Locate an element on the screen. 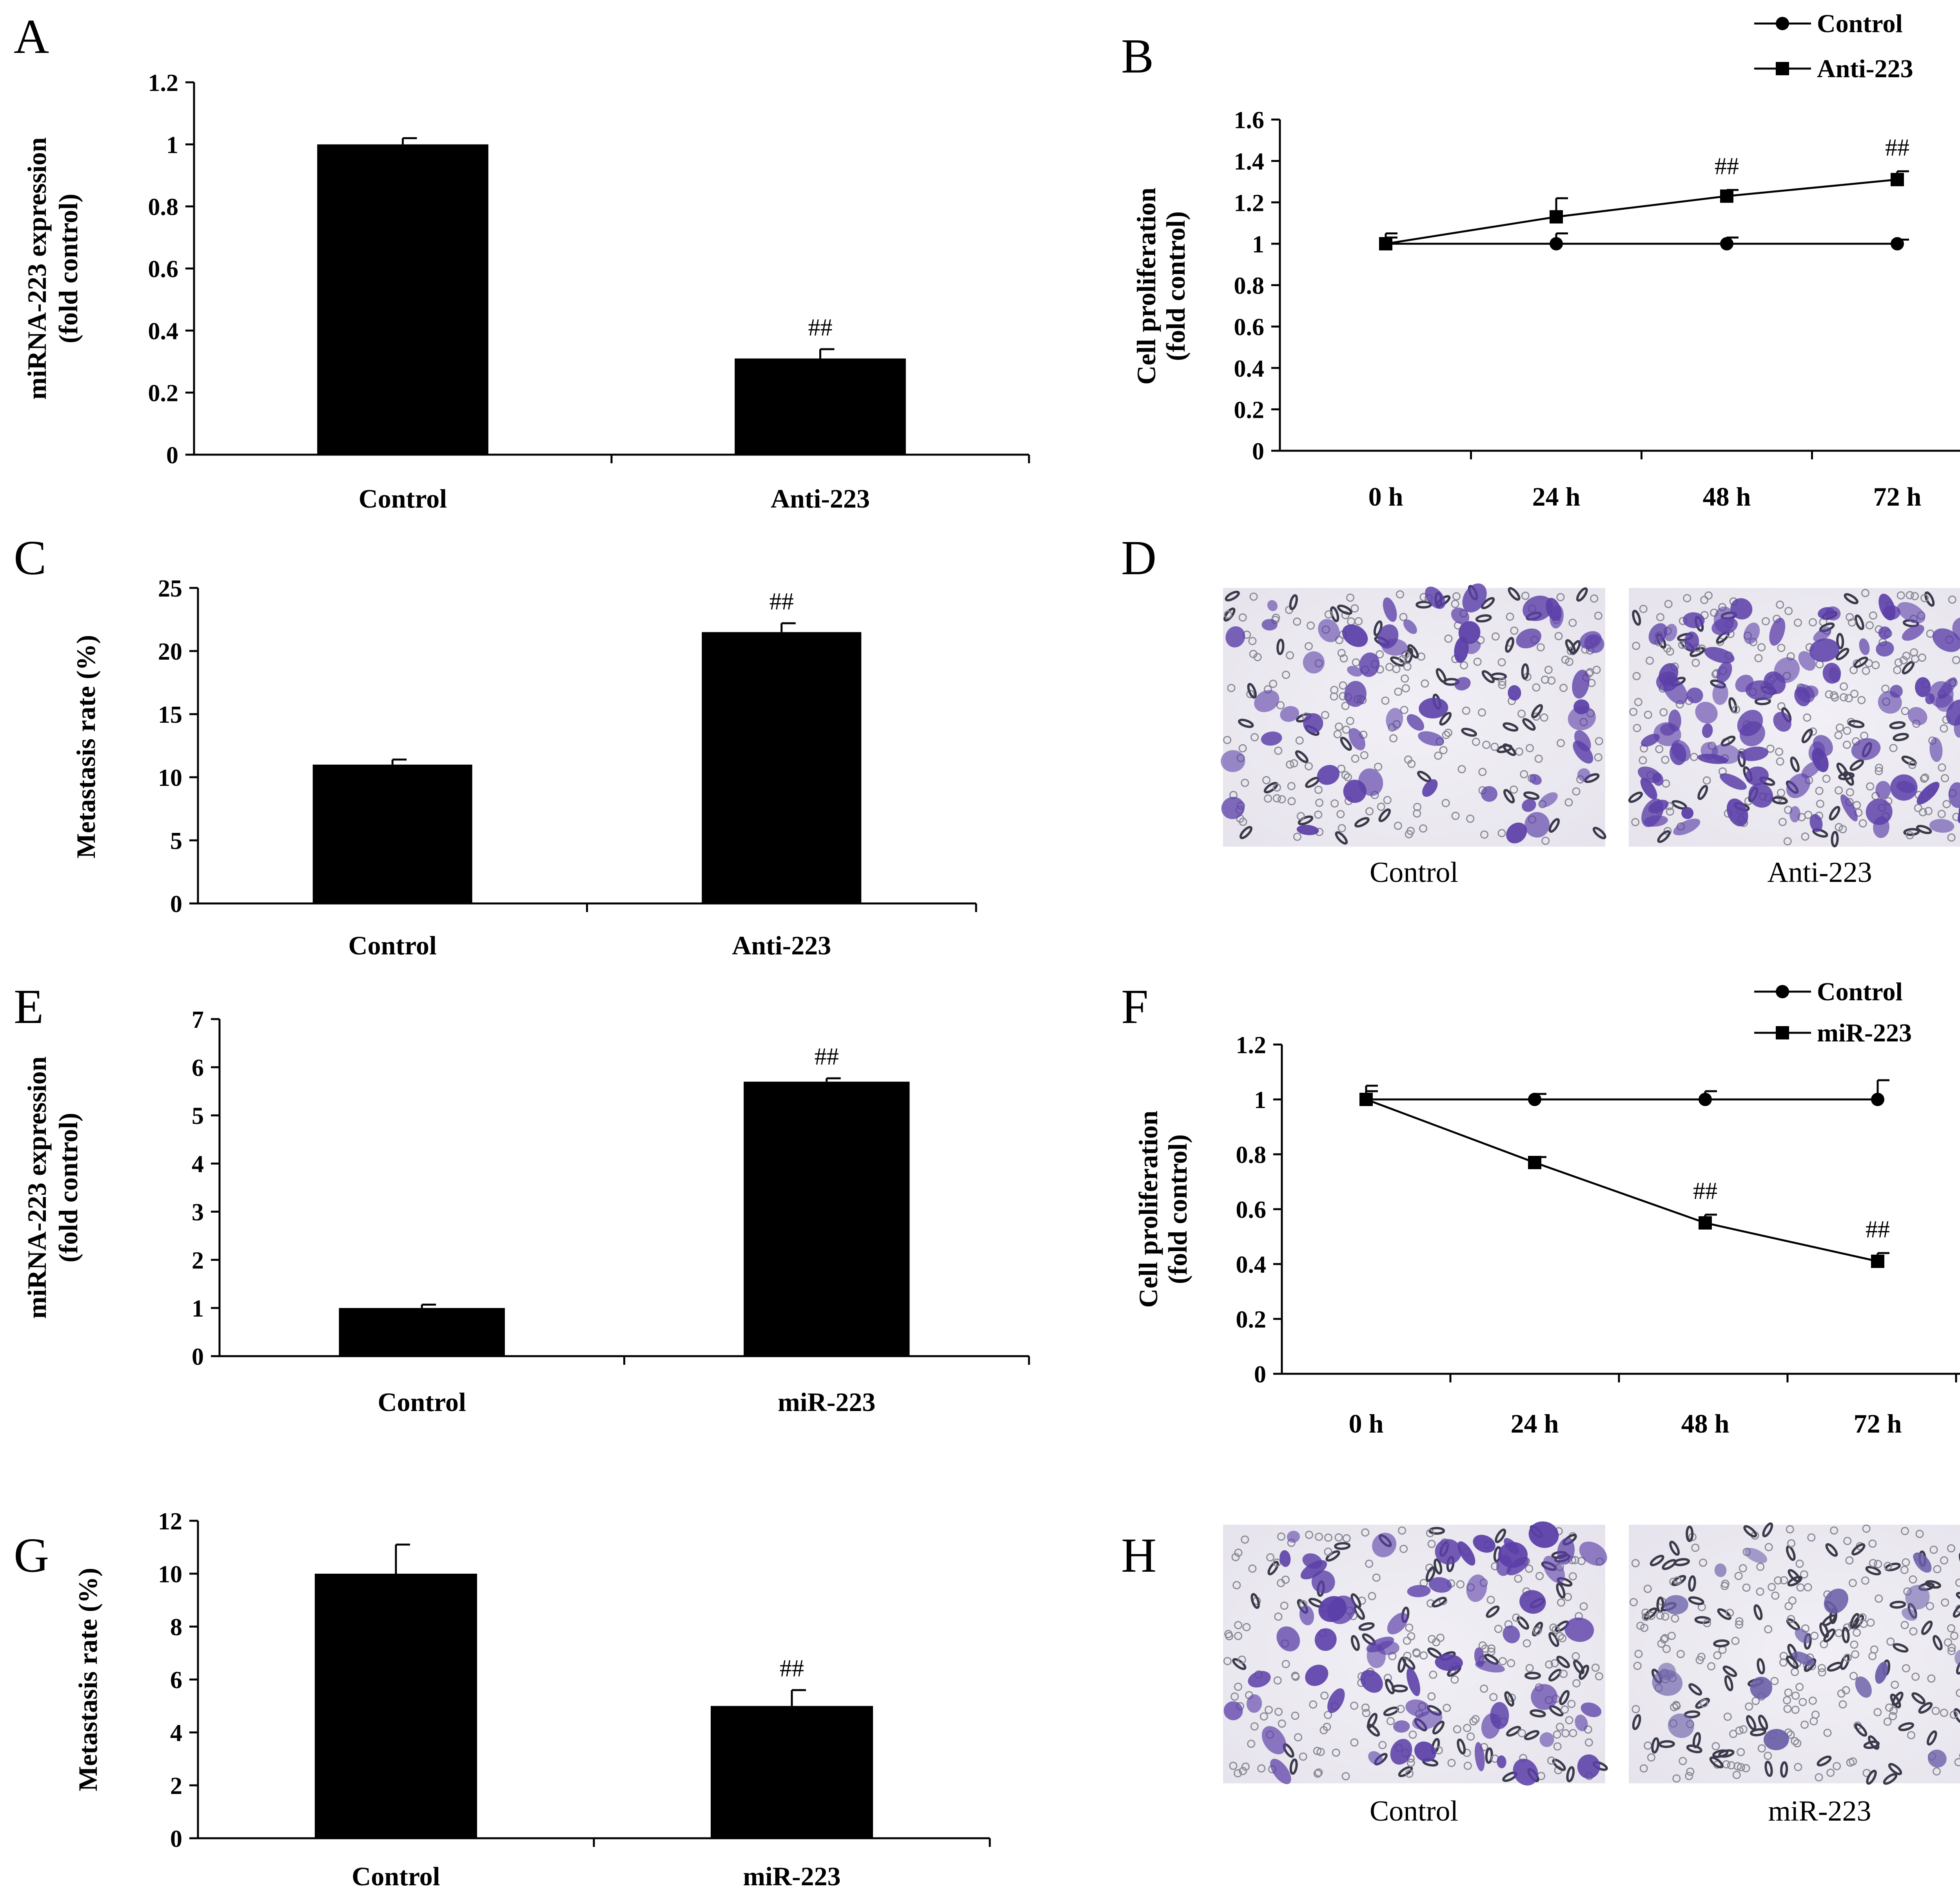  x-category-label: miR-223 is located at coordinates (791, 1876).